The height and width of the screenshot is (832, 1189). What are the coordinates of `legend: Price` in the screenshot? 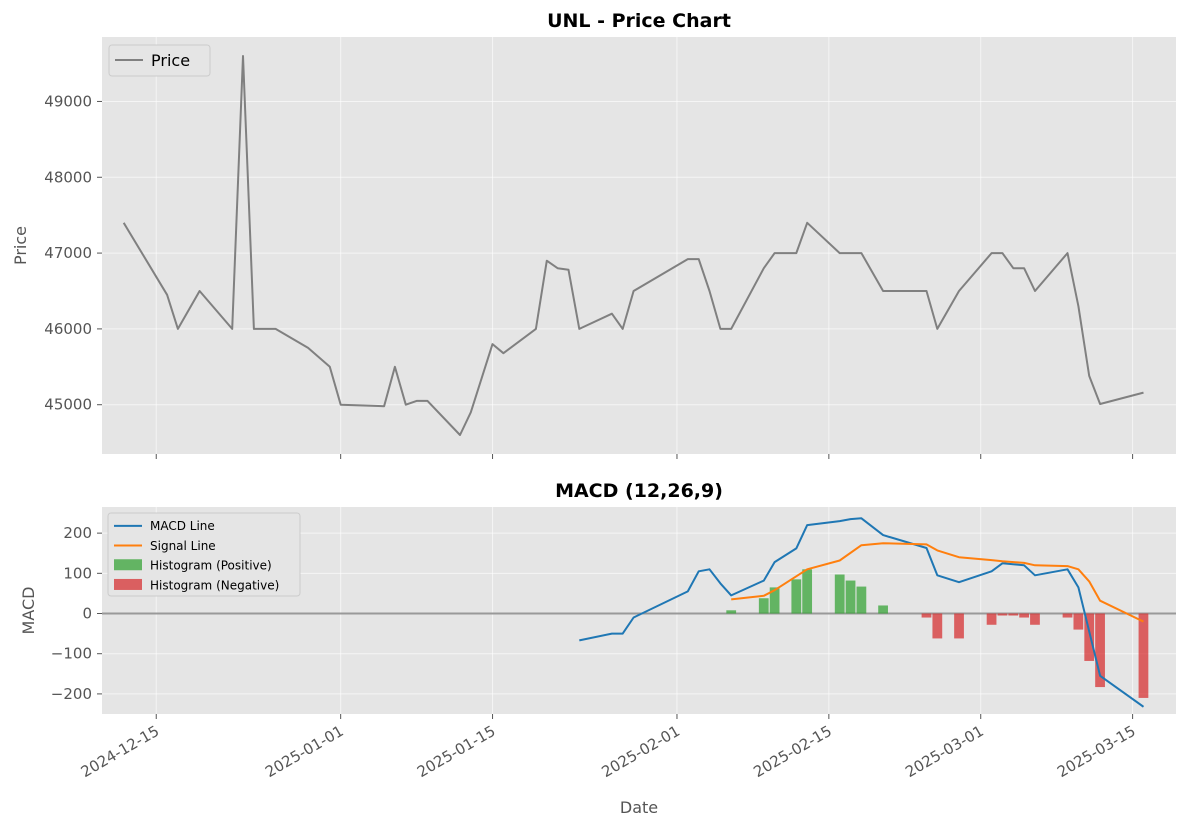 It's located at (159, 60).